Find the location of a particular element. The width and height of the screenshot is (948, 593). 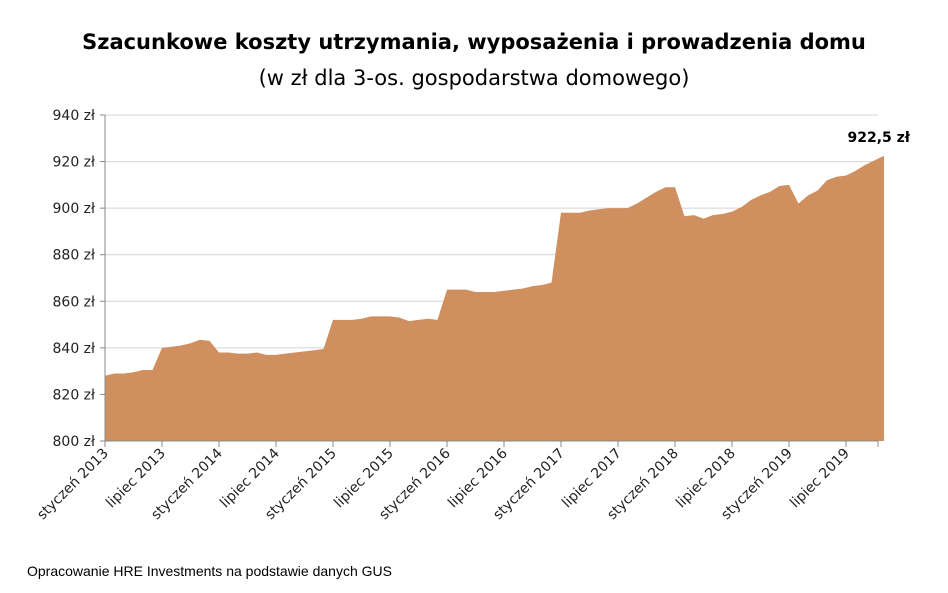

last-value-label: 922,5 zł is located at coordinates (878, 138).